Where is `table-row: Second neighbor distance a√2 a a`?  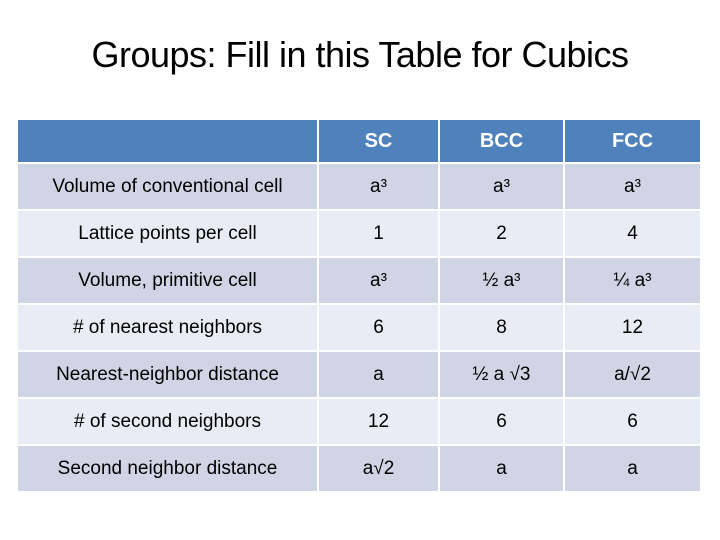
table-row: Second neighbor distance a√2 a a is located at coordinates (359, 468).